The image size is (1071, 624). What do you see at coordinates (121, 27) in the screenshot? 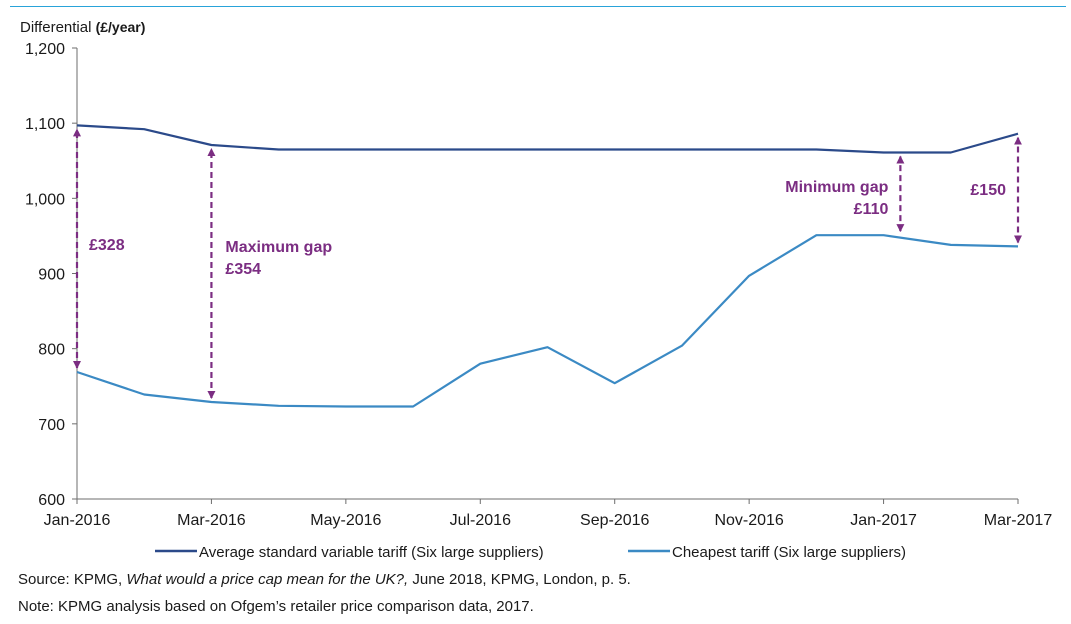
I see `y-axis-title-unit: (£/year)` at bounding box center [121, 27].